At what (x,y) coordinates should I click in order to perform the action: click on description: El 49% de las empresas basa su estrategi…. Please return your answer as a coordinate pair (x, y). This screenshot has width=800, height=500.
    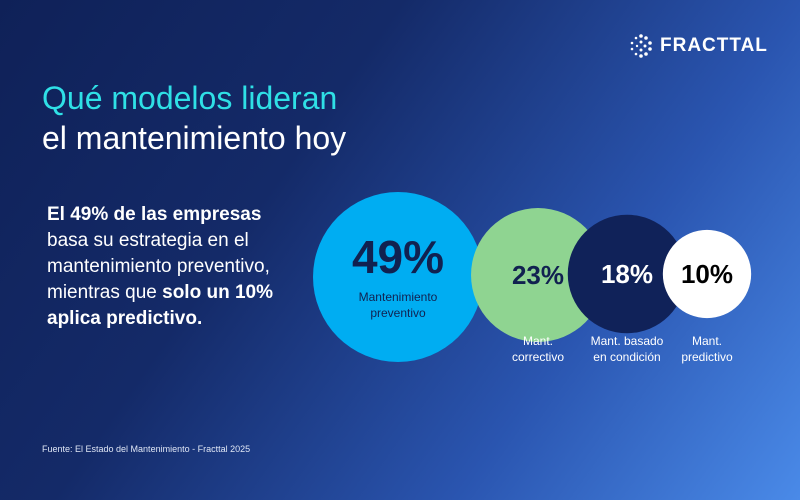
    Looking at the image, I should click on (177, 267).